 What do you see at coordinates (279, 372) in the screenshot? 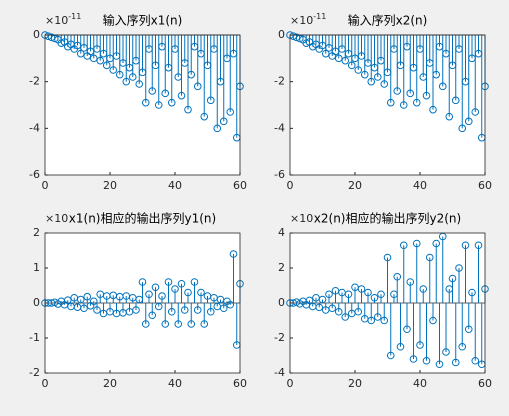
I see `y-tick-label: -4` at bounding box center [279, 372].